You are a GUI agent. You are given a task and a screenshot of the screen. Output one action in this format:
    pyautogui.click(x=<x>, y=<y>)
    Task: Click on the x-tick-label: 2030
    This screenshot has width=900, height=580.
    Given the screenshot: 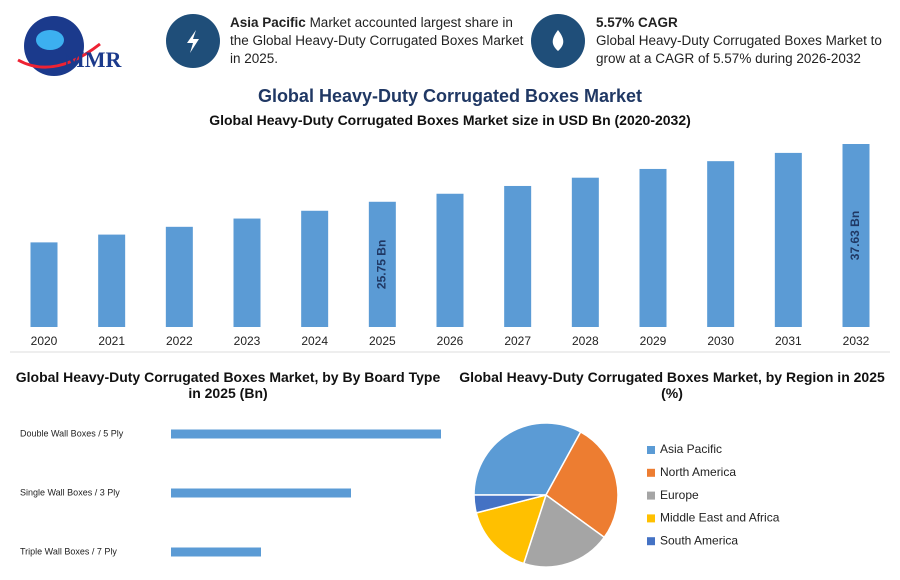 What is the action you would take?
    pyautogui.click(x=720, y=341)
    